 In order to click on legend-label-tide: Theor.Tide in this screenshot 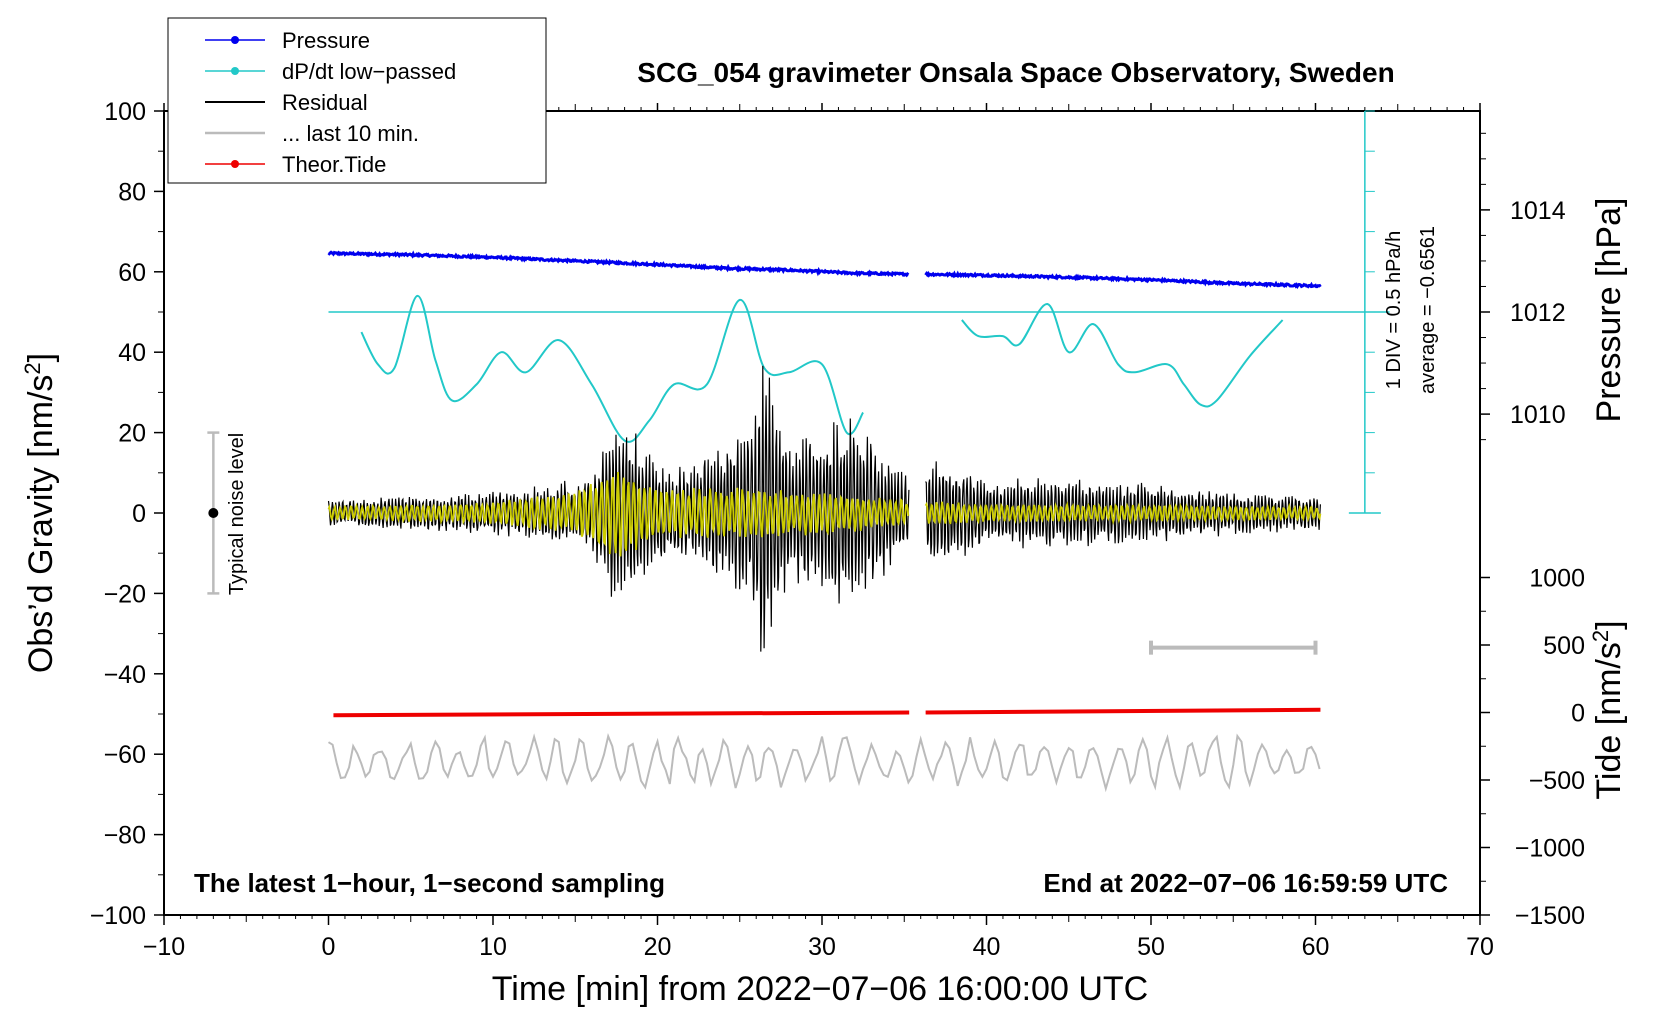, I will do `click(334, 164)`.